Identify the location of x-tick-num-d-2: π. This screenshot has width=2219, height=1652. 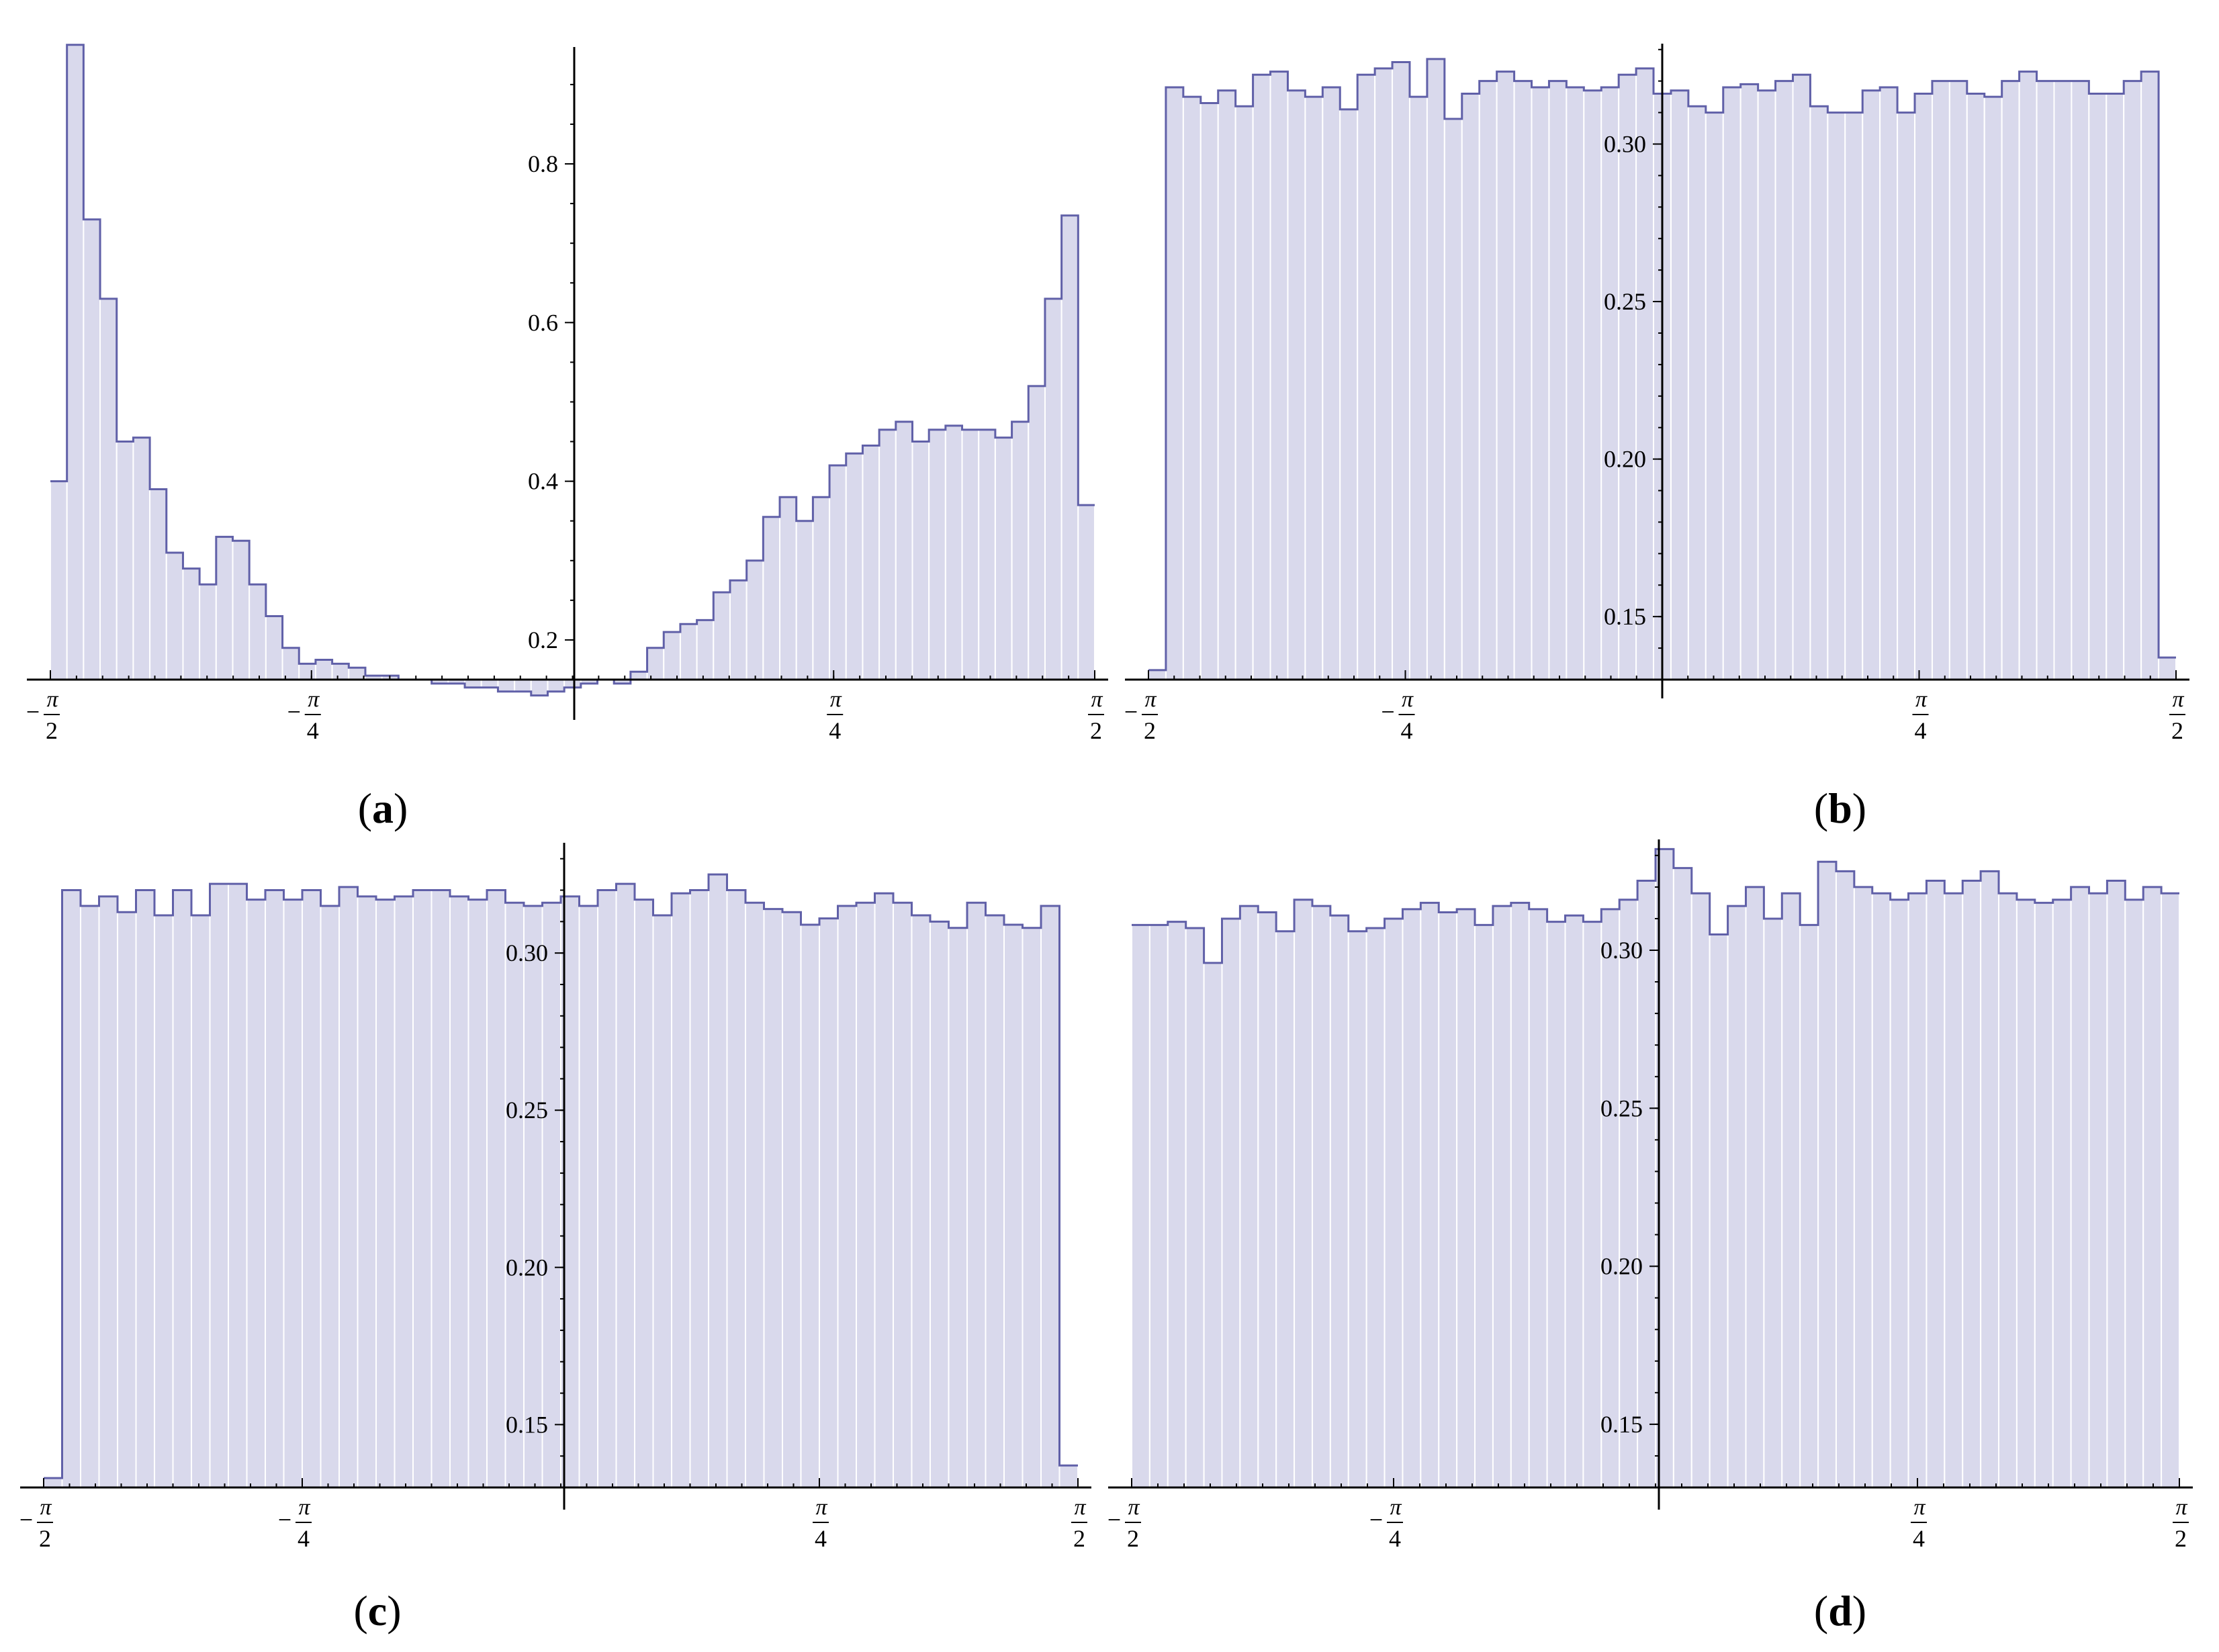
(1919, 1507).